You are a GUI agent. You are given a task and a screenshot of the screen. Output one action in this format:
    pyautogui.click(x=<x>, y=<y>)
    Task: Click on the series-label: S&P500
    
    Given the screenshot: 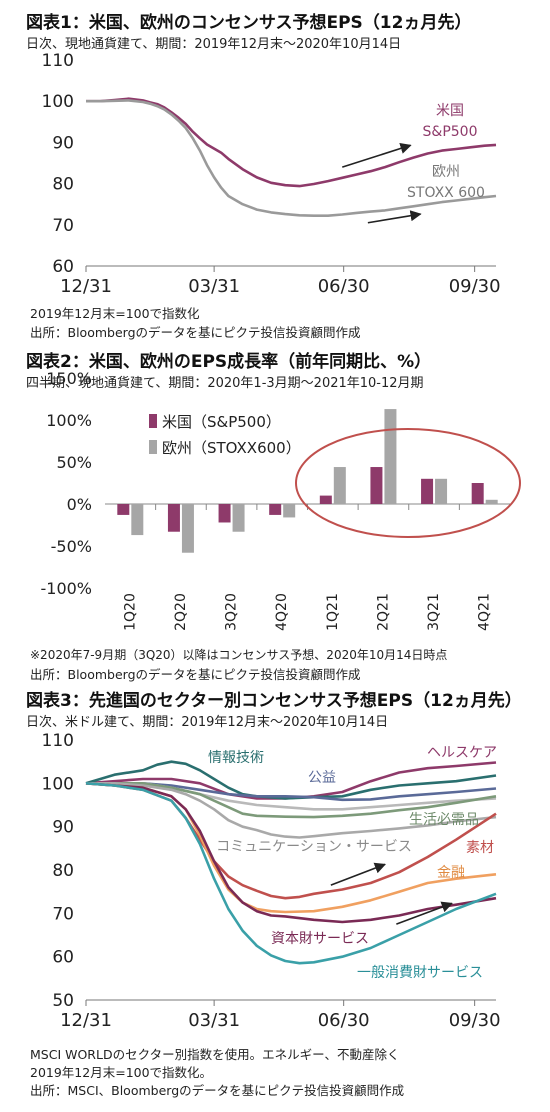 What is the action you would take?
    pyautogui.click(x=450, y=132)
    